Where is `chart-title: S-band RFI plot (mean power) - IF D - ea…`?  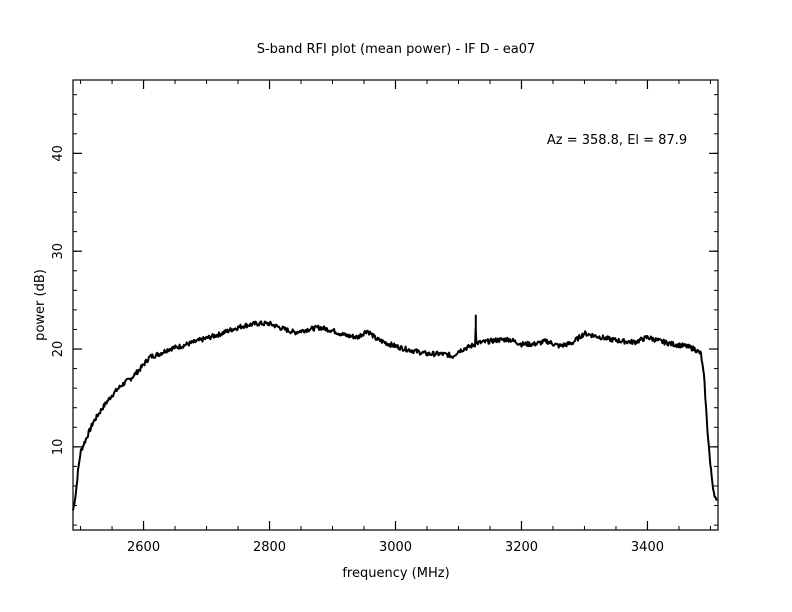
chart-title: S-band RFI plot (mean power) - IF D - ea… is located at coordinates (396, 49).